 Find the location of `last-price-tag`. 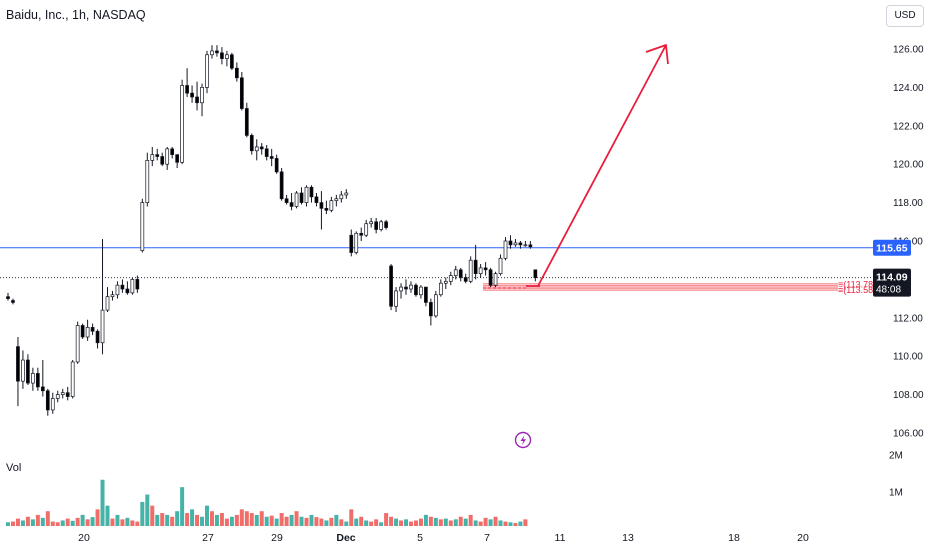

last-price-tag is located at coordinates (892, 282).